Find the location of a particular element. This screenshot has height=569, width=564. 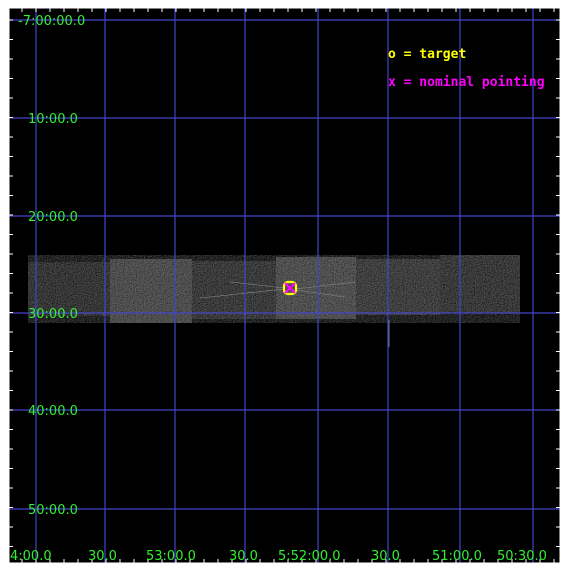

target-marker is located at coordinates (290, 288).